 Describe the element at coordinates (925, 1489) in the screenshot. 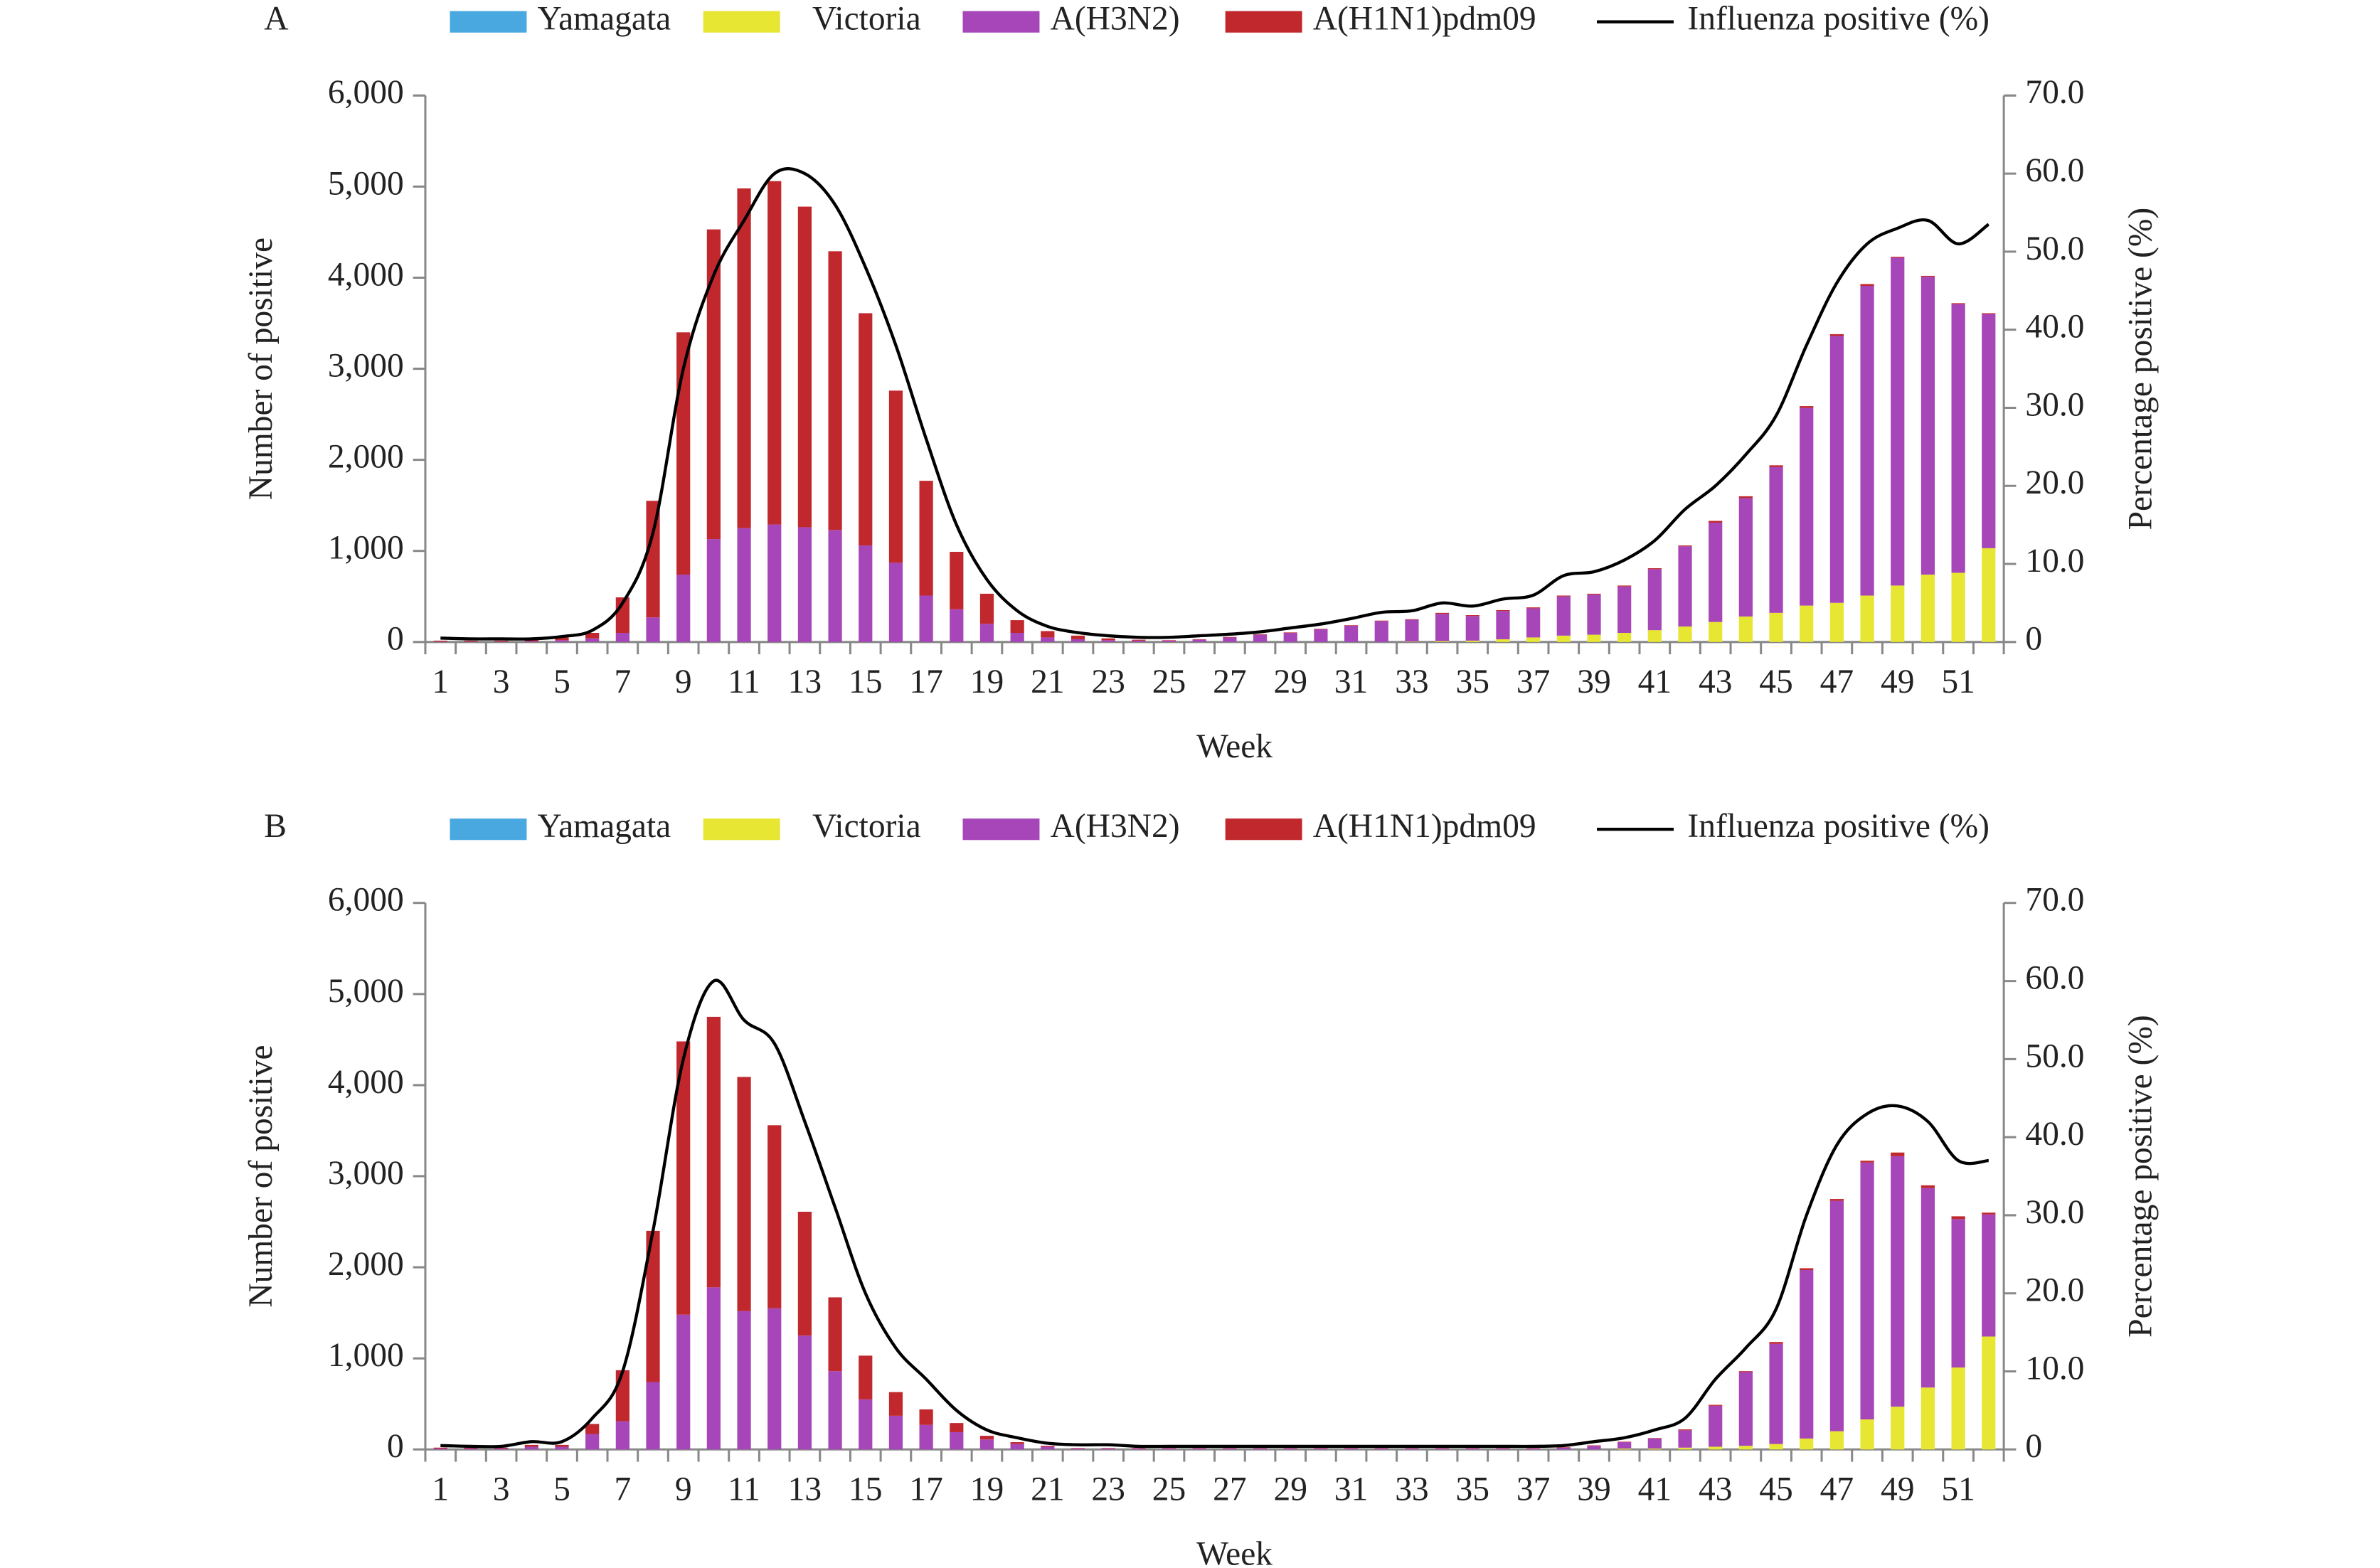

I see `x-tick-label: 17` at that location.